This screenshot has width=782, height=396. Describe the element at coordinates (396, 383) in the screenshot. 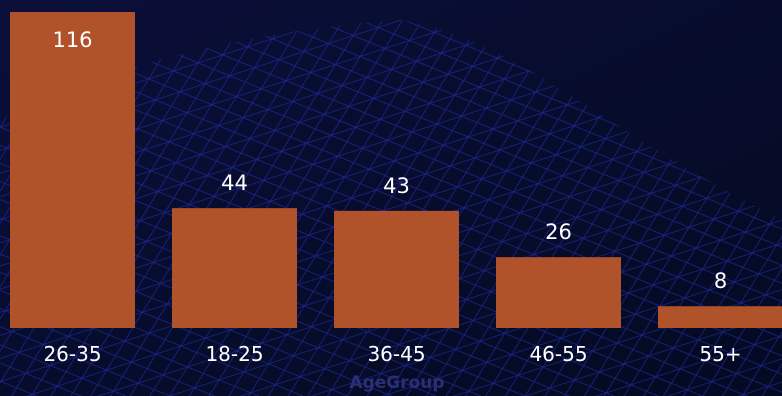

I see `x-axis-label: AgeGroup` at that location.